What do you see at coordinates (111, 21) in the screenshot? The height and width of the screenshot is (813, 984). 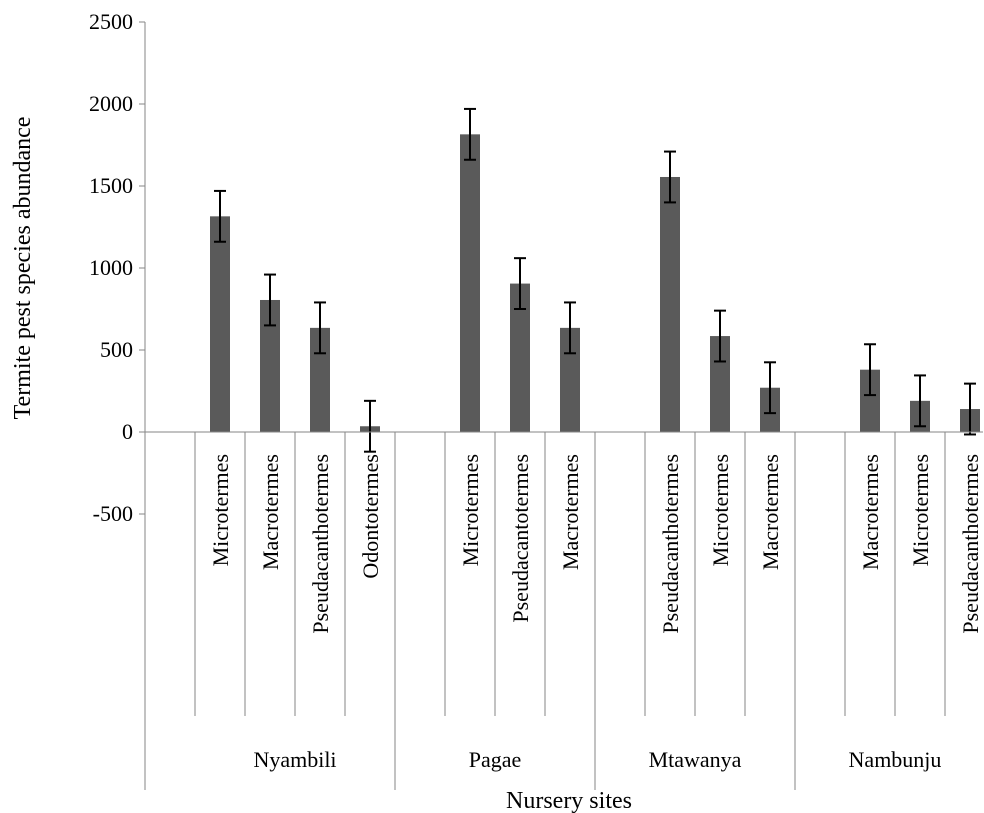 I see `y-tick-label: 2500` at bounding box center [111, 21].